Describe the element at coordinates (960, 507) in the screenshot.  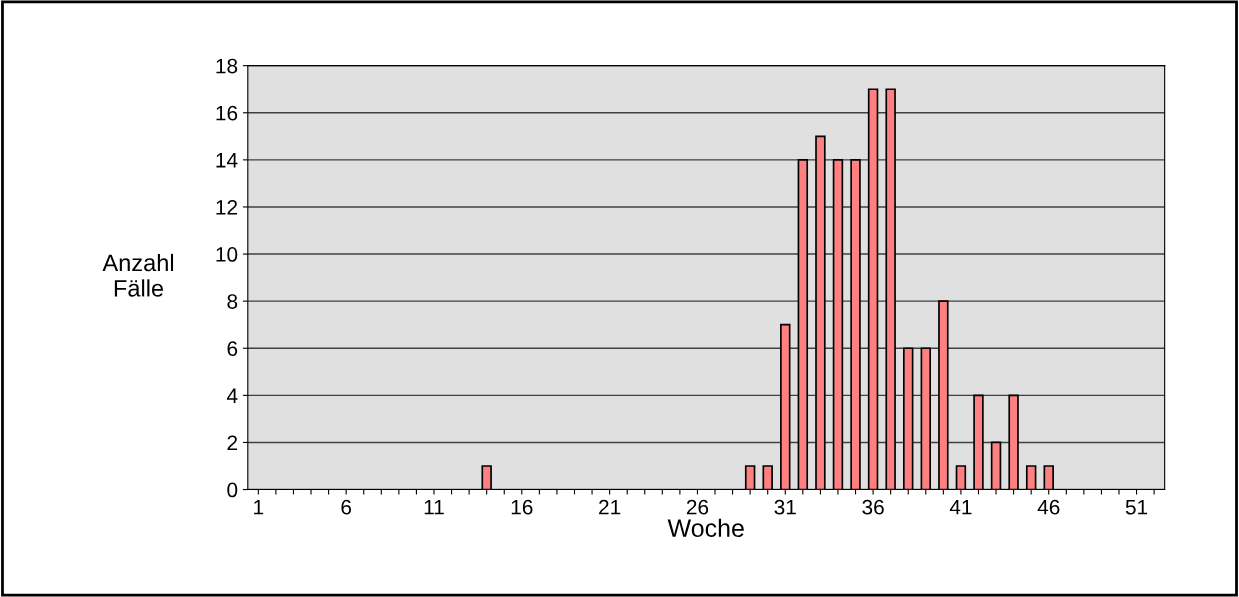
I see `x-tick-label: 41` at that location.